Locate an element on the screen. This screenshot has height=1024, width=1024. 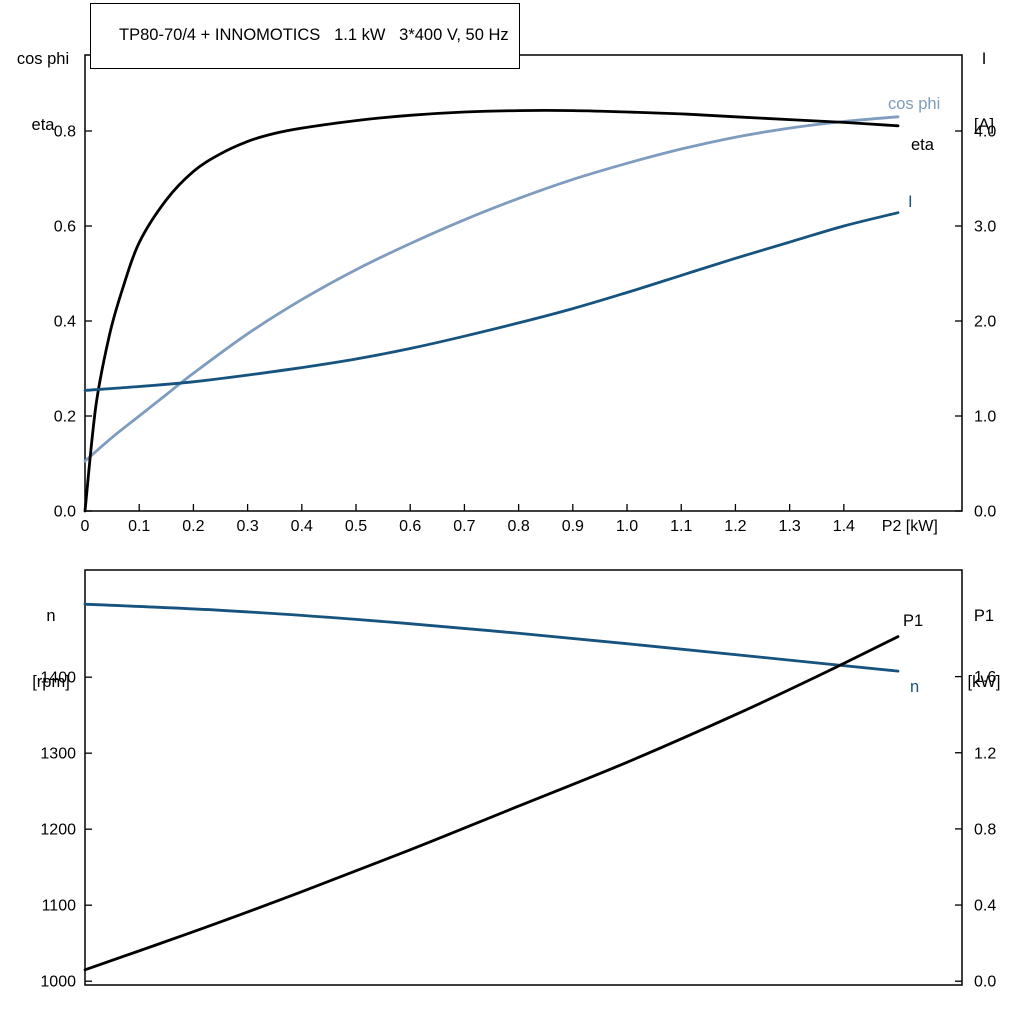
bottom-left-axis-title-line2: [rpm] is located at coordinates (51, 682).